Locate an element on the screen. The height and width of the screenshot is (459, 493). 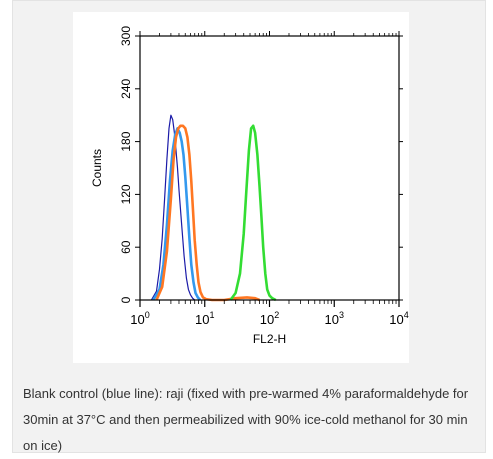
x-tick-label: 10⁴ is located at coordinates (398, 318).